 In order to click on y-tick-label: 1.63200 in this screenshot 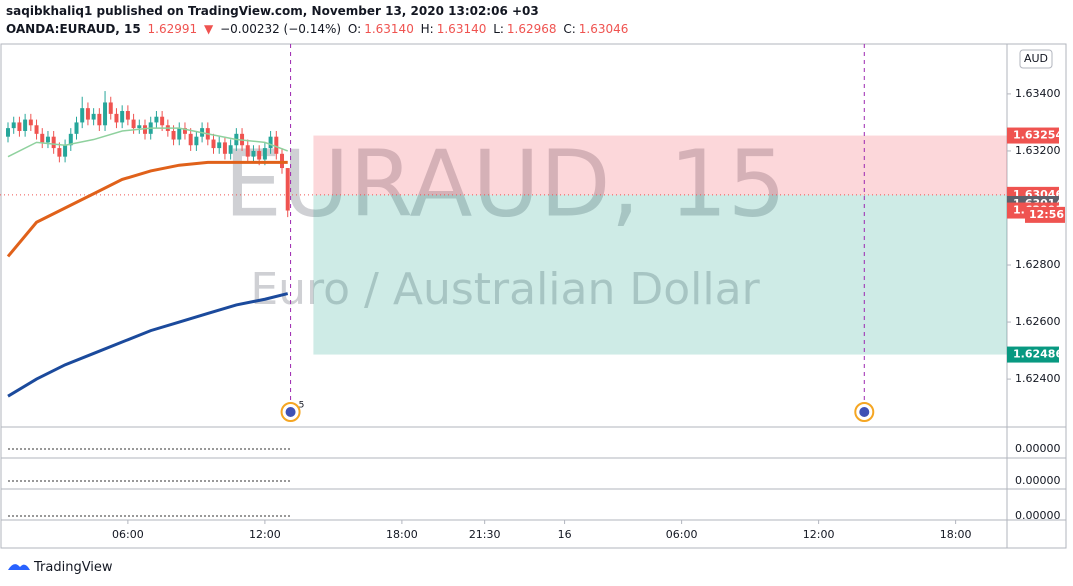, I will do `click(1038, 150)`.